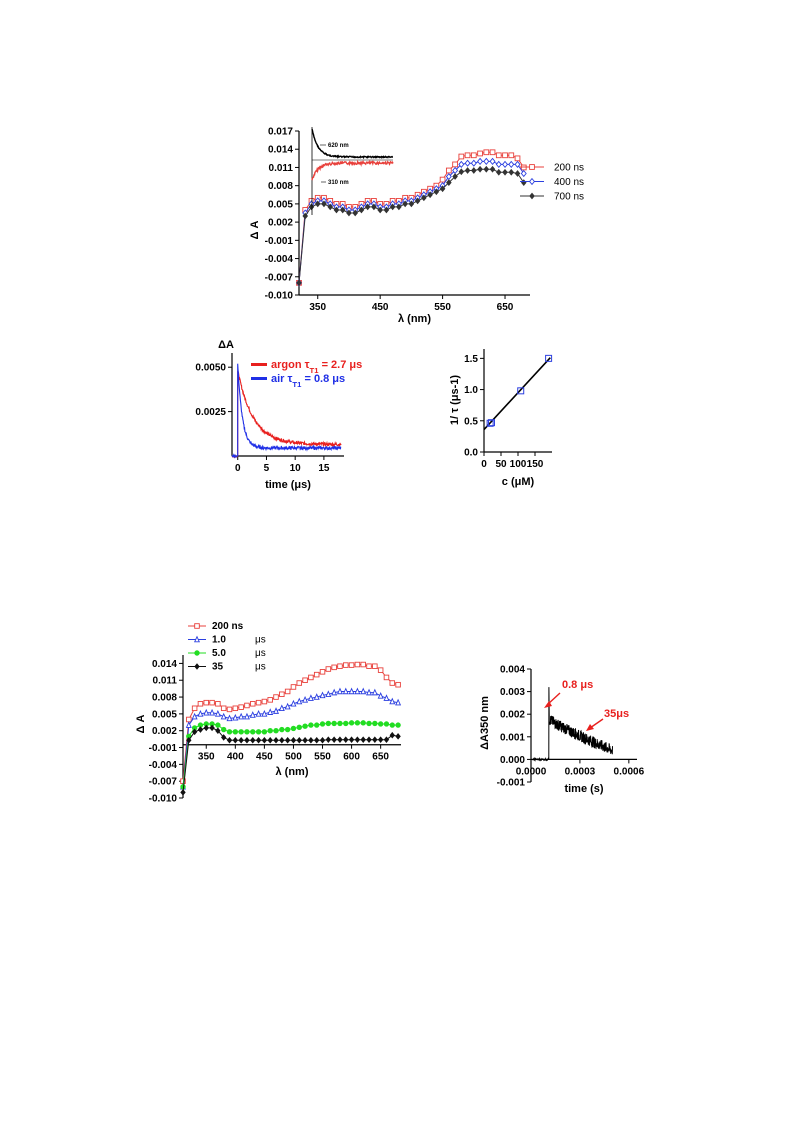 The height and width of the screenshot is (1121, 793). Describe the element at coordinates (616, 714) in the screenshot. I see `annotation-label-1: 35μs` at that location.